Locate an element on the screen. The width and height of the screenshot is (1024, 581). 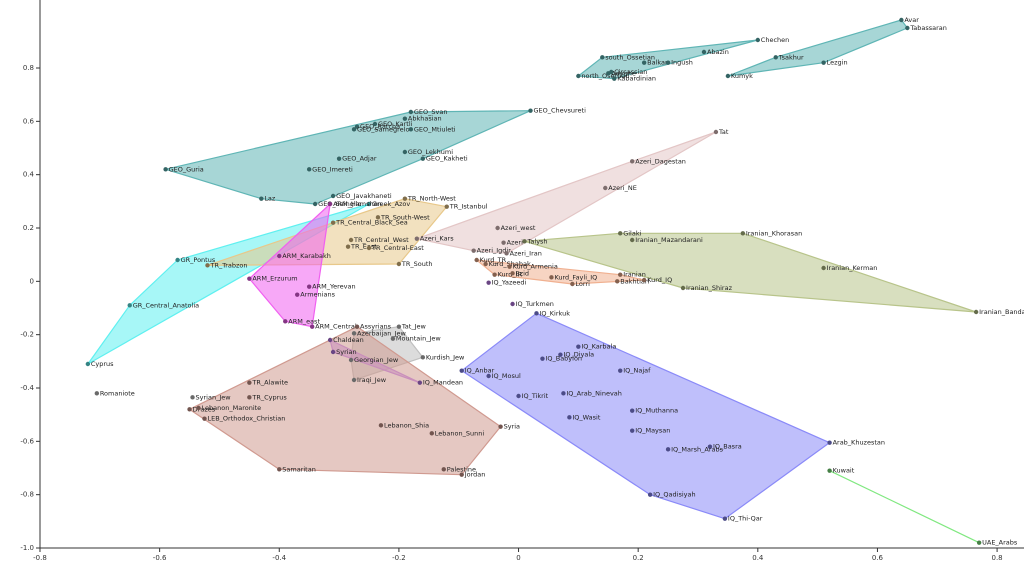
point-label: Lebanon_Shia is located at coordinates (406, 425).